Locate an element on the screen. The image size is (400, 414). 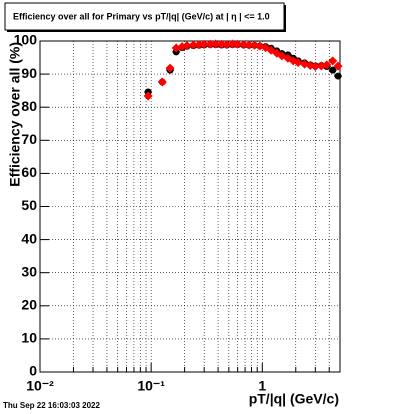
y-tick-label: 30 is located at coordinates (29, 271).